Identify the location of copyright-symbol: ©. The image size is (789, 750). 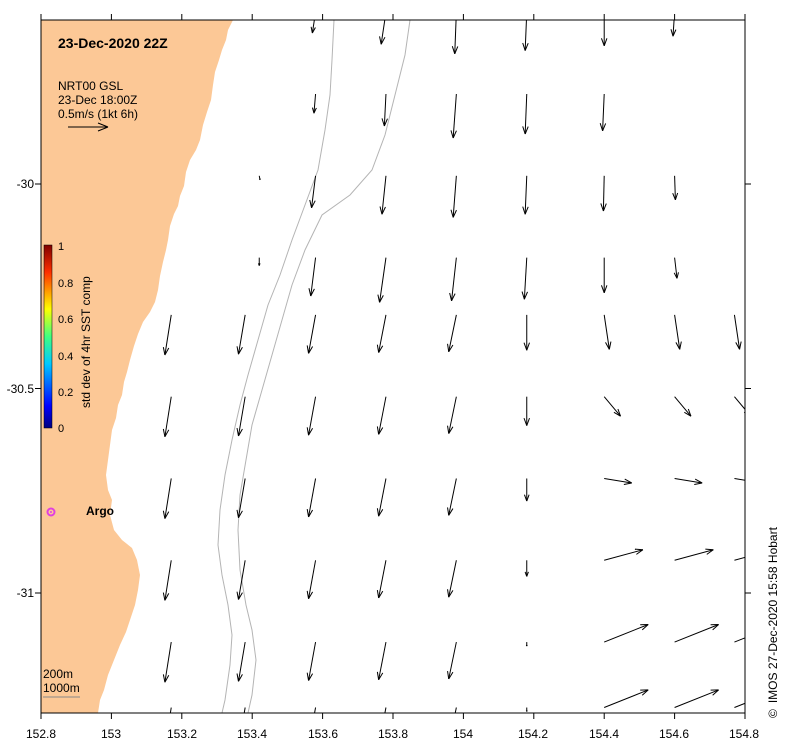
(773, 713).